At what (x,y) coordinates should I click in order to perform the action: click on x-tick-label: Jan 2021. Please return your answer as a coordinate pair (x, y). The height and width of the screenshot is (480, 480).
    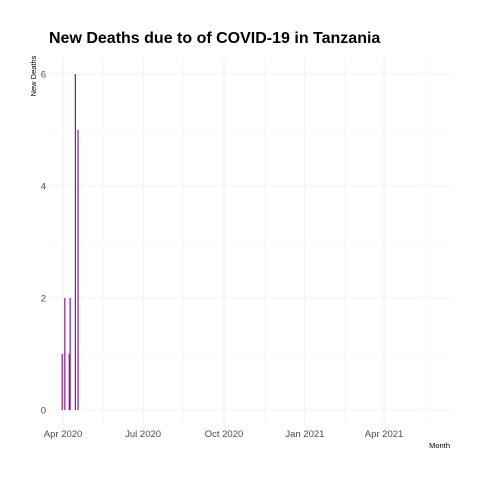
    Looking at the image, I should click on (304, 434).